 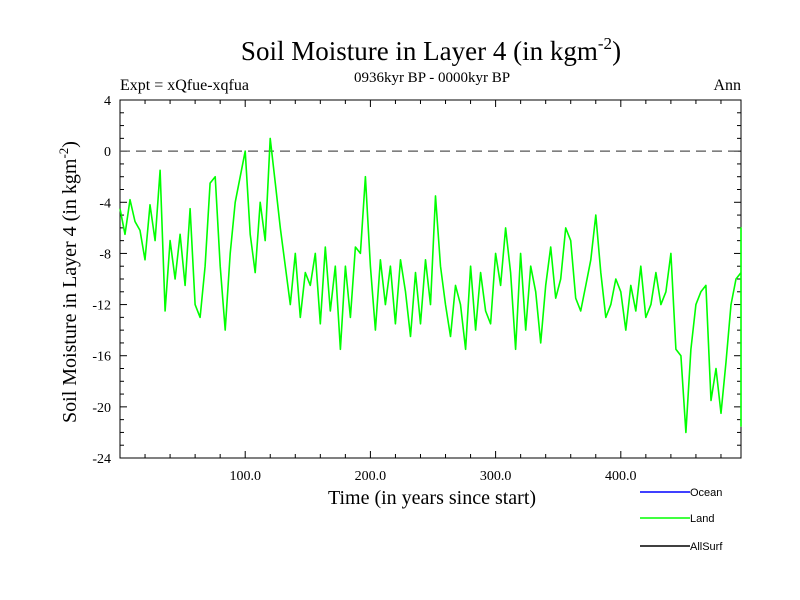 I want to click on chart-title-superscript: -2, so click(x=605, y=43).